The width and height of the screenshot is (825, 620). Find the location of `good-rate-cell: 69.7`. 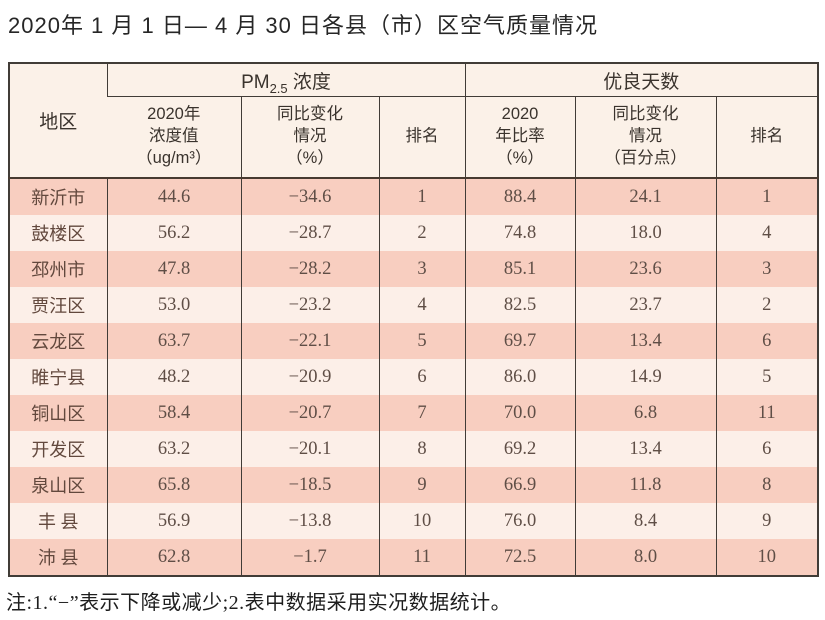

good-rate-cell: 69.7 is located at coordinates (520, 341).